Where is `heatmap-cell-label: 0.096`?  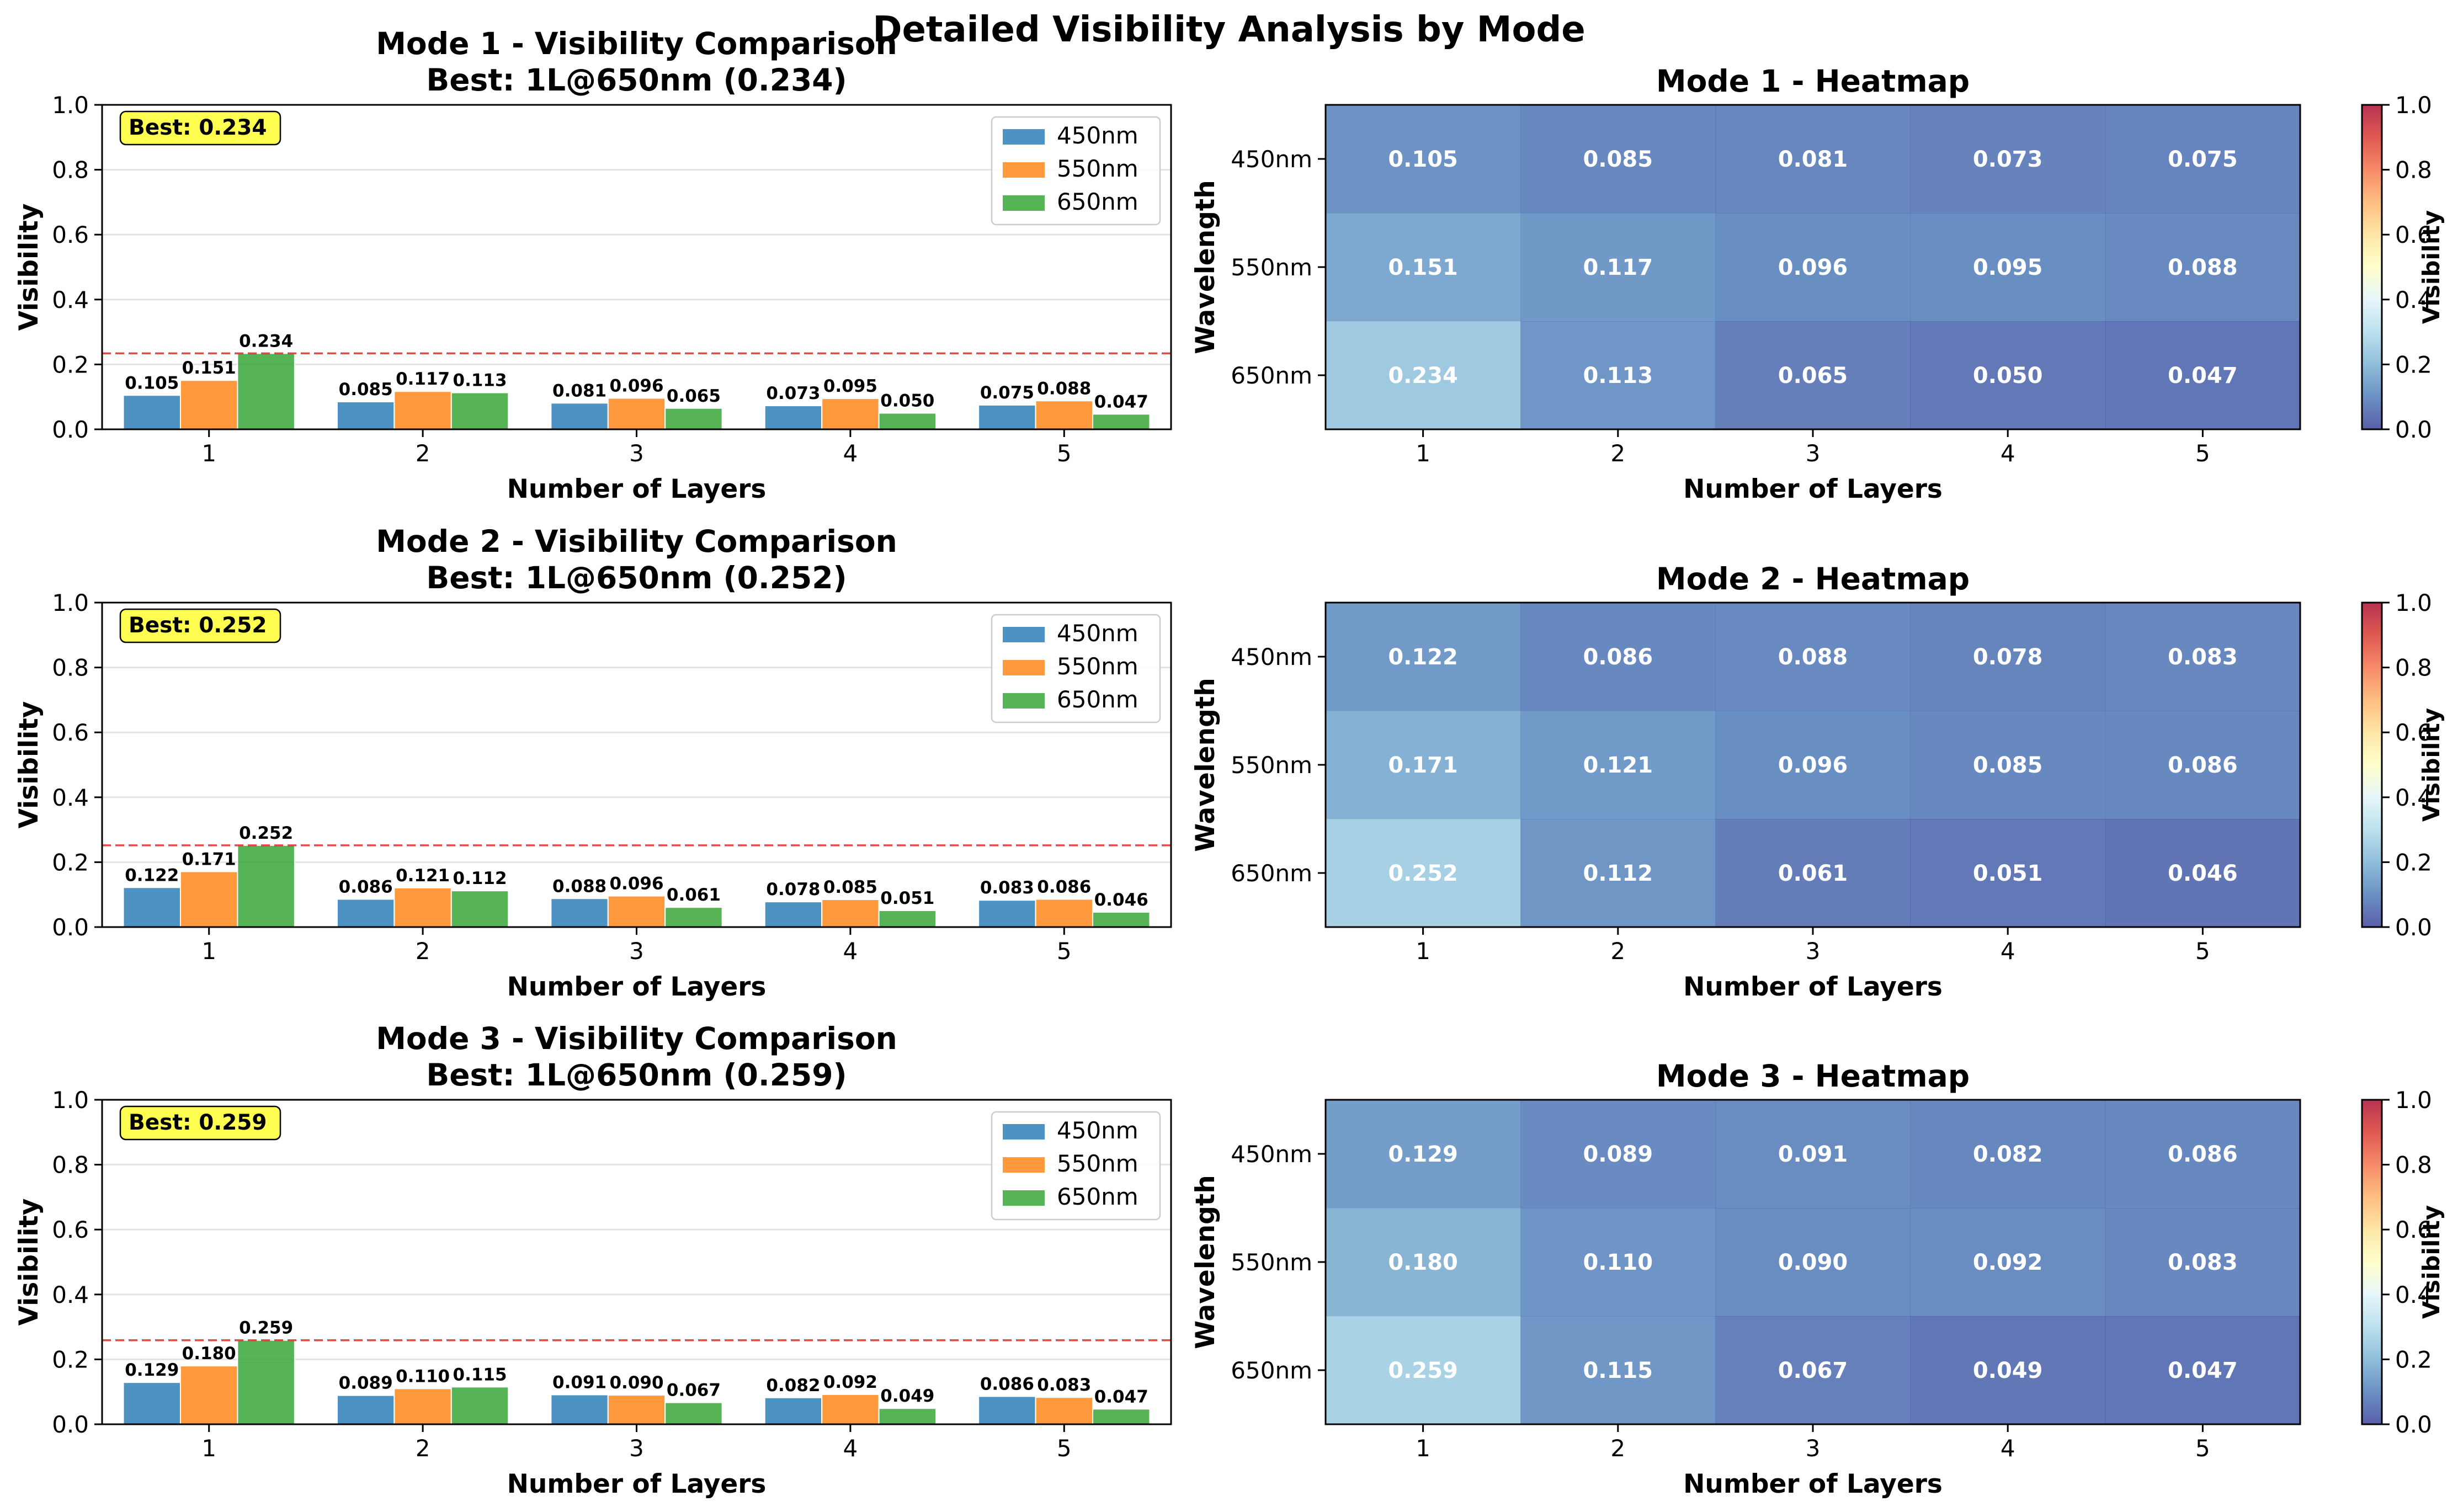
heatmap-cell-label: 0.096 is located at coordinates (1813, 765).